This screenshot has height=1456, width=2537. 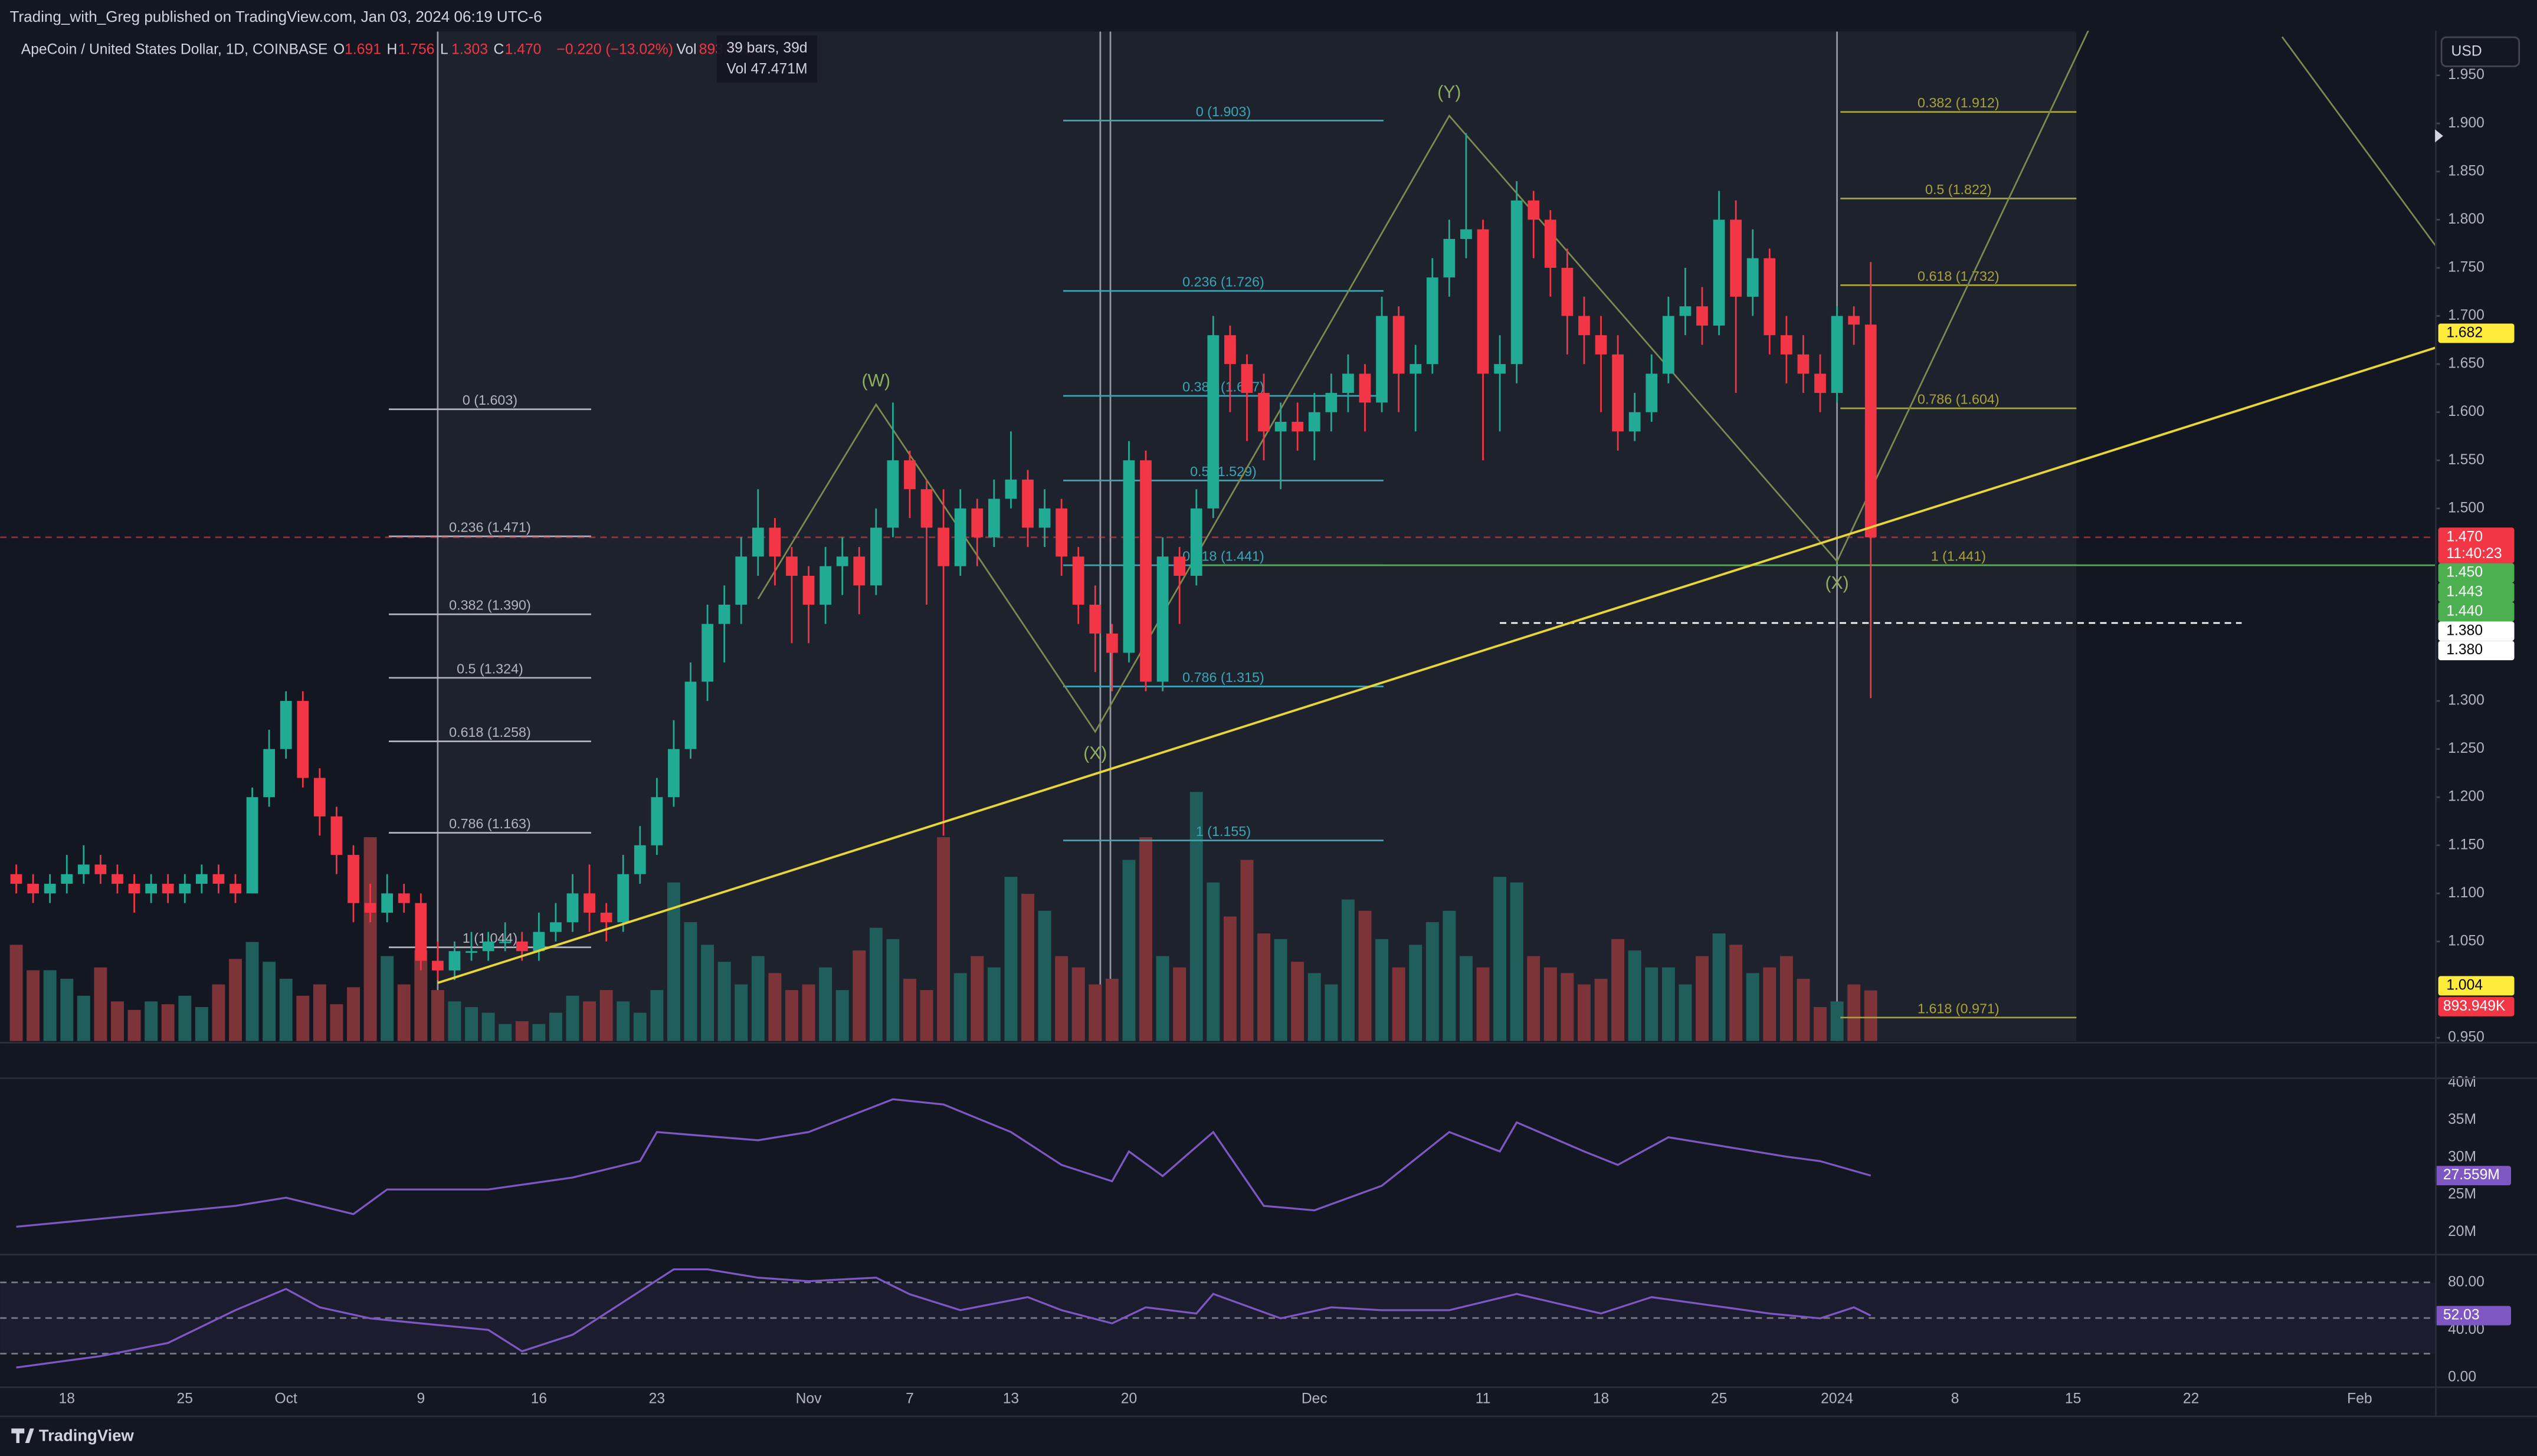 I want to click on price-label: 1.380, so click(x=2464, y=630).